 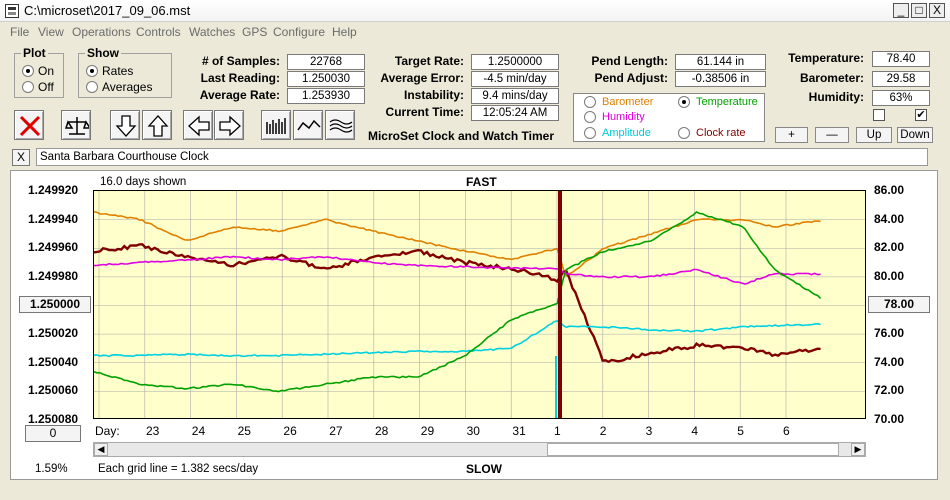 I want to click on x-day-tick: 31, so click(x=519, y=431).